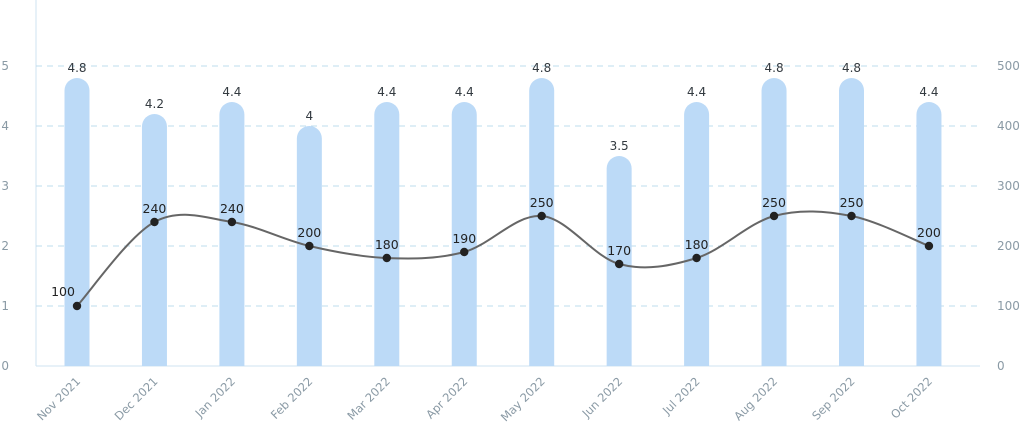  What do you see at coordinates (292, 398) in the screenshot?
I see `x-tick-label: Feb 2022` at bounding box center [292, 398].